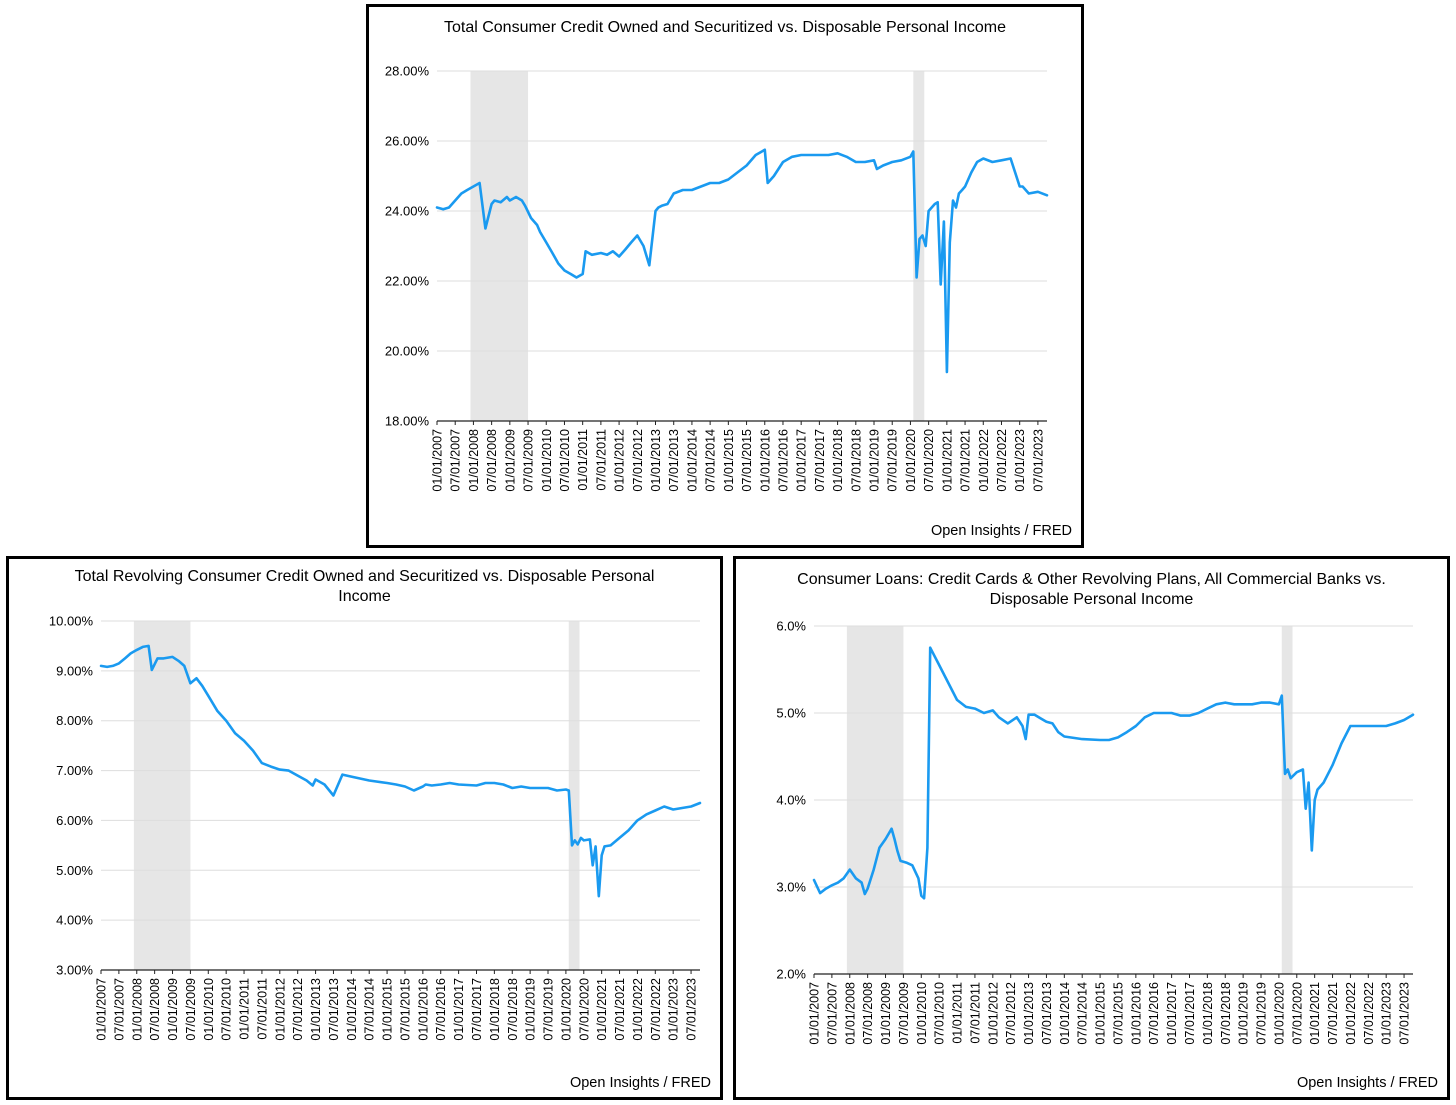 This screenshot has height=1105, width=1456. I want to click on x-tick-label: 07/01/2020, so click(1297, 1013).